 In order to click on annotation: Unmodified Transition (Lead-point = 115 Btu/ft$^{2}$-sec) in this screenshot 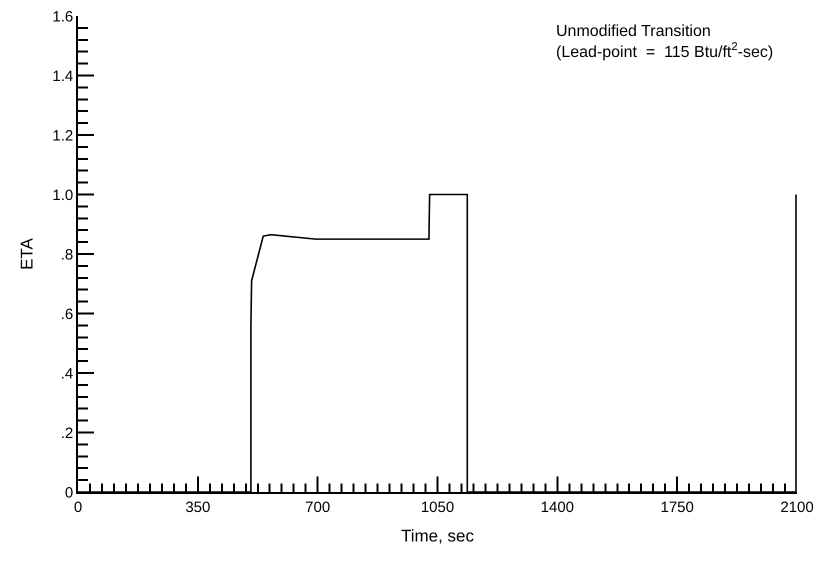, I will do `click(665, 42)`.